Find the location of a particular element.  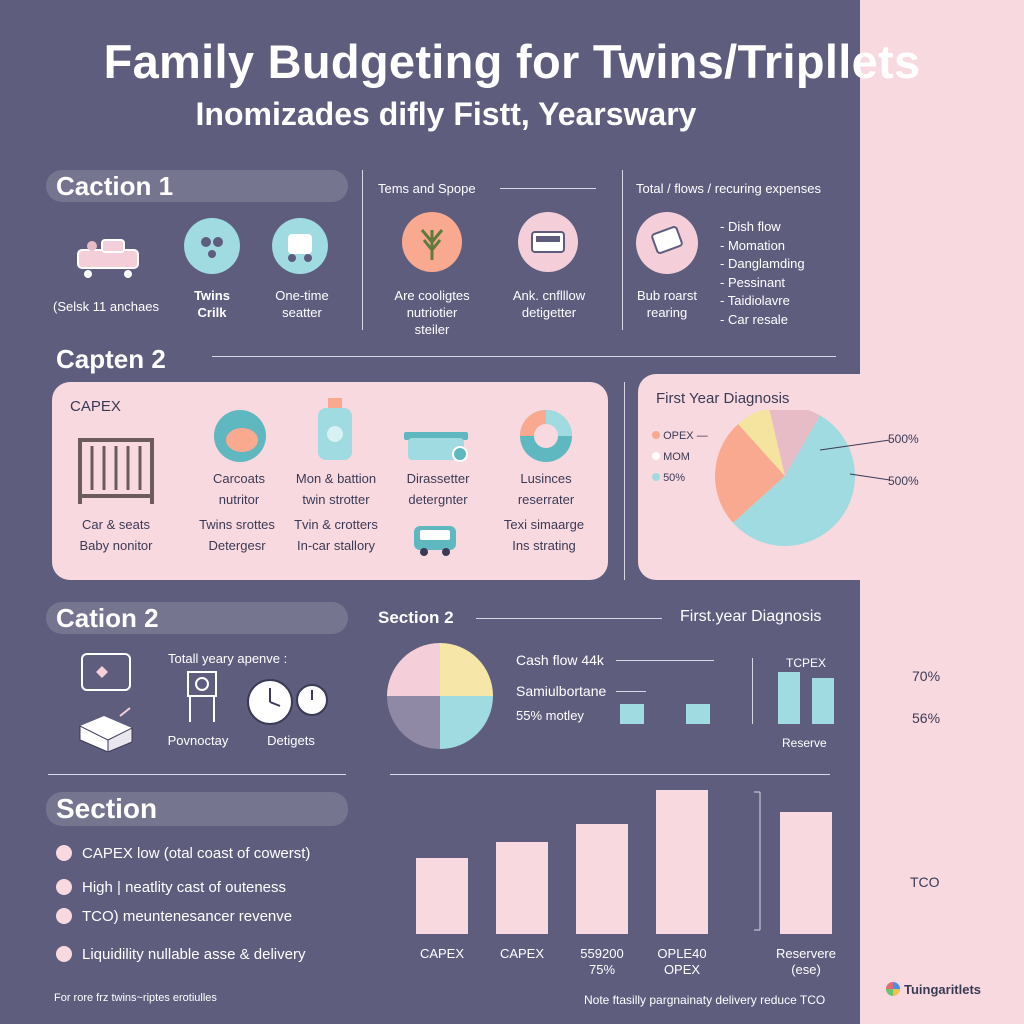

small-pie is located at coordinates (440, 696).